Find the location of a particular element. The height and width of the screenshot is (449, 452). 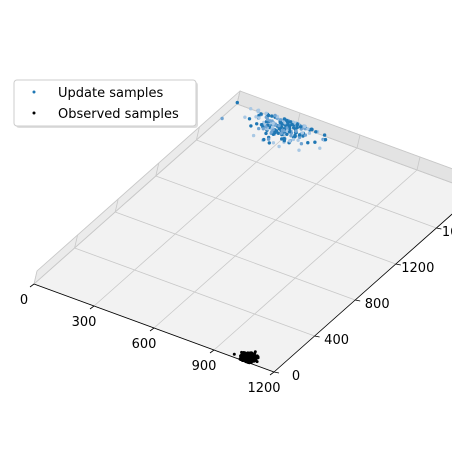

y-tick-label: 0 is located at coordinates (296, 376).